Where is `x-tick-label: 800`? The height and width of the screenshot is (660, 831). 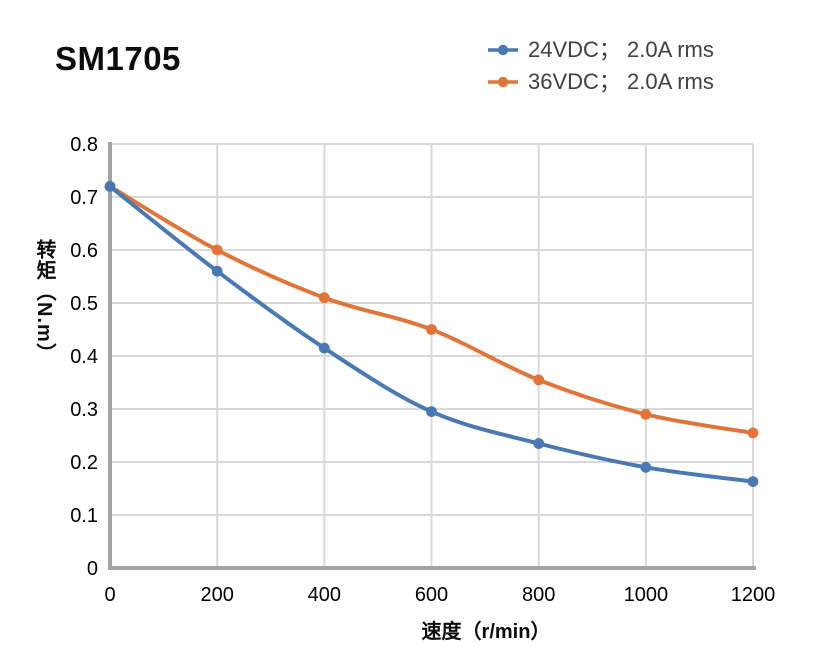 x-tick-label: 800 is located at coordinates (538, 595).